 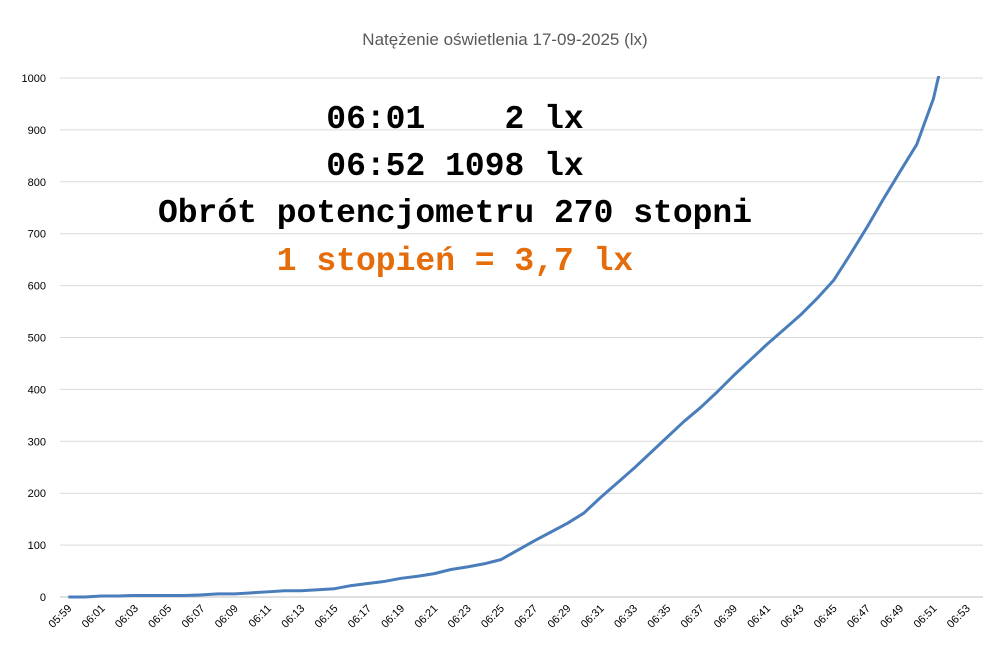 I want to click on x-tick-label: 06:21, so click(x=426, y=617).